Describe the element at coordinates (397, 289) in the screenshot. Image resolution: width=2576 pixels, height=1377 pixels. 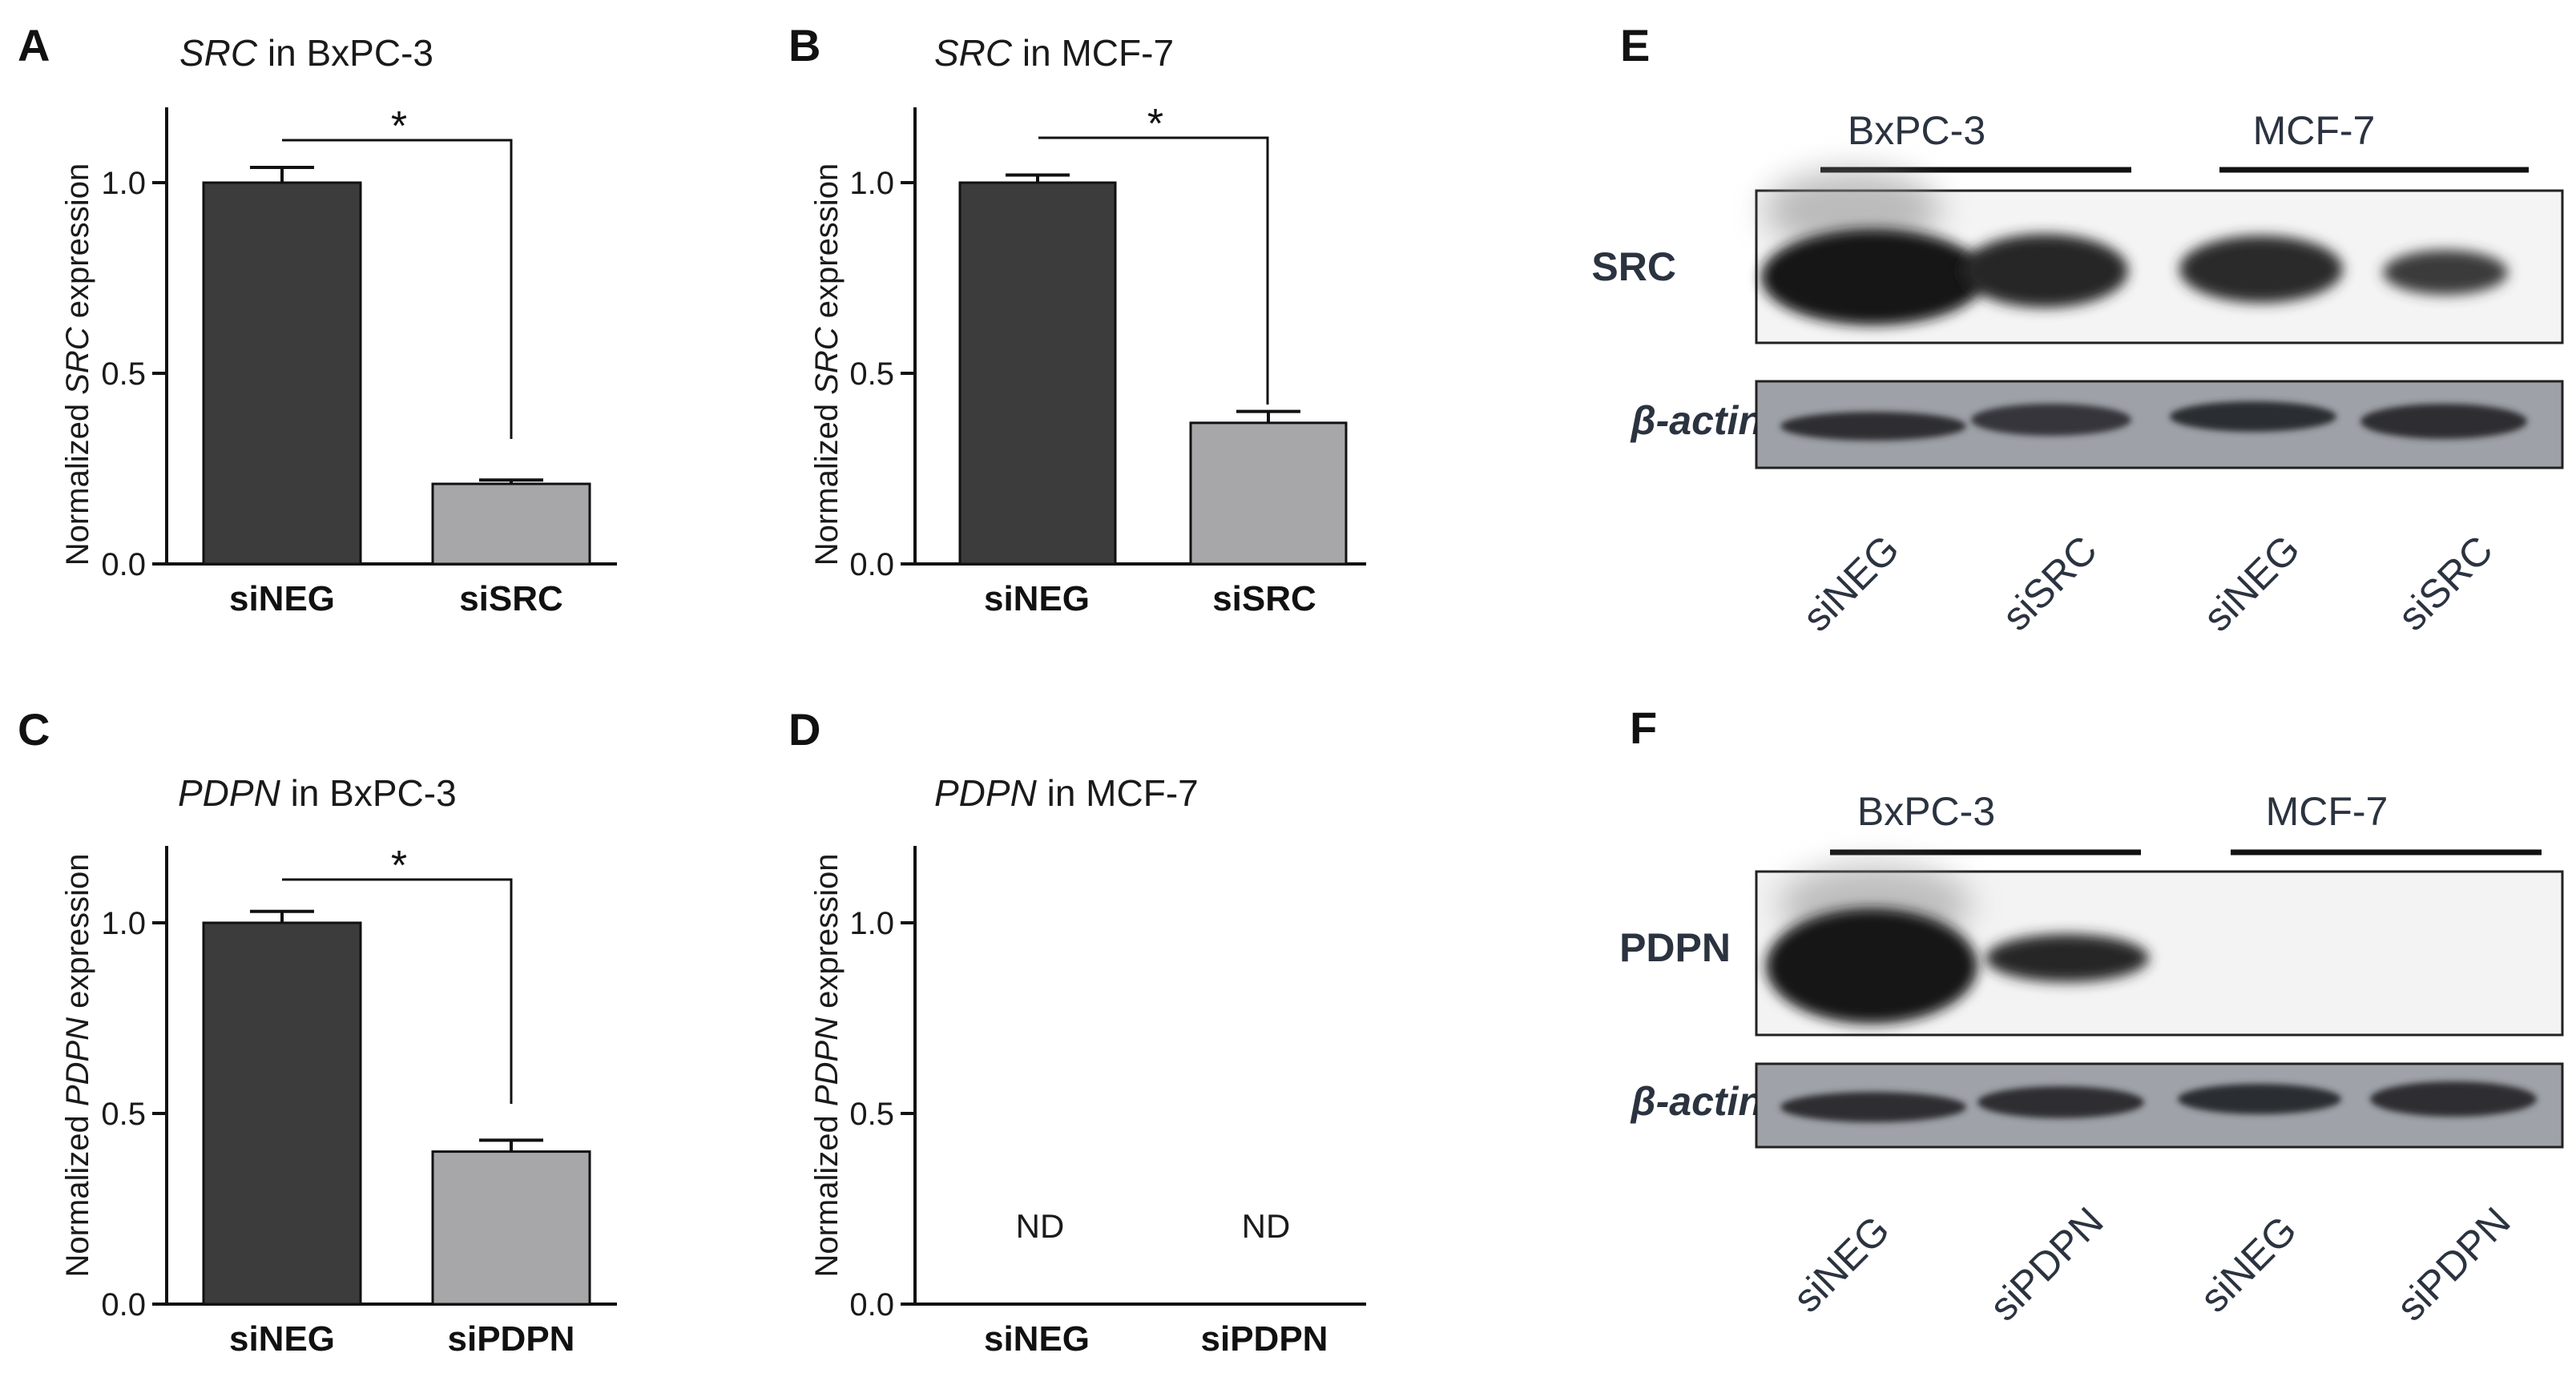
I see `significance-bracket-a` at that location.